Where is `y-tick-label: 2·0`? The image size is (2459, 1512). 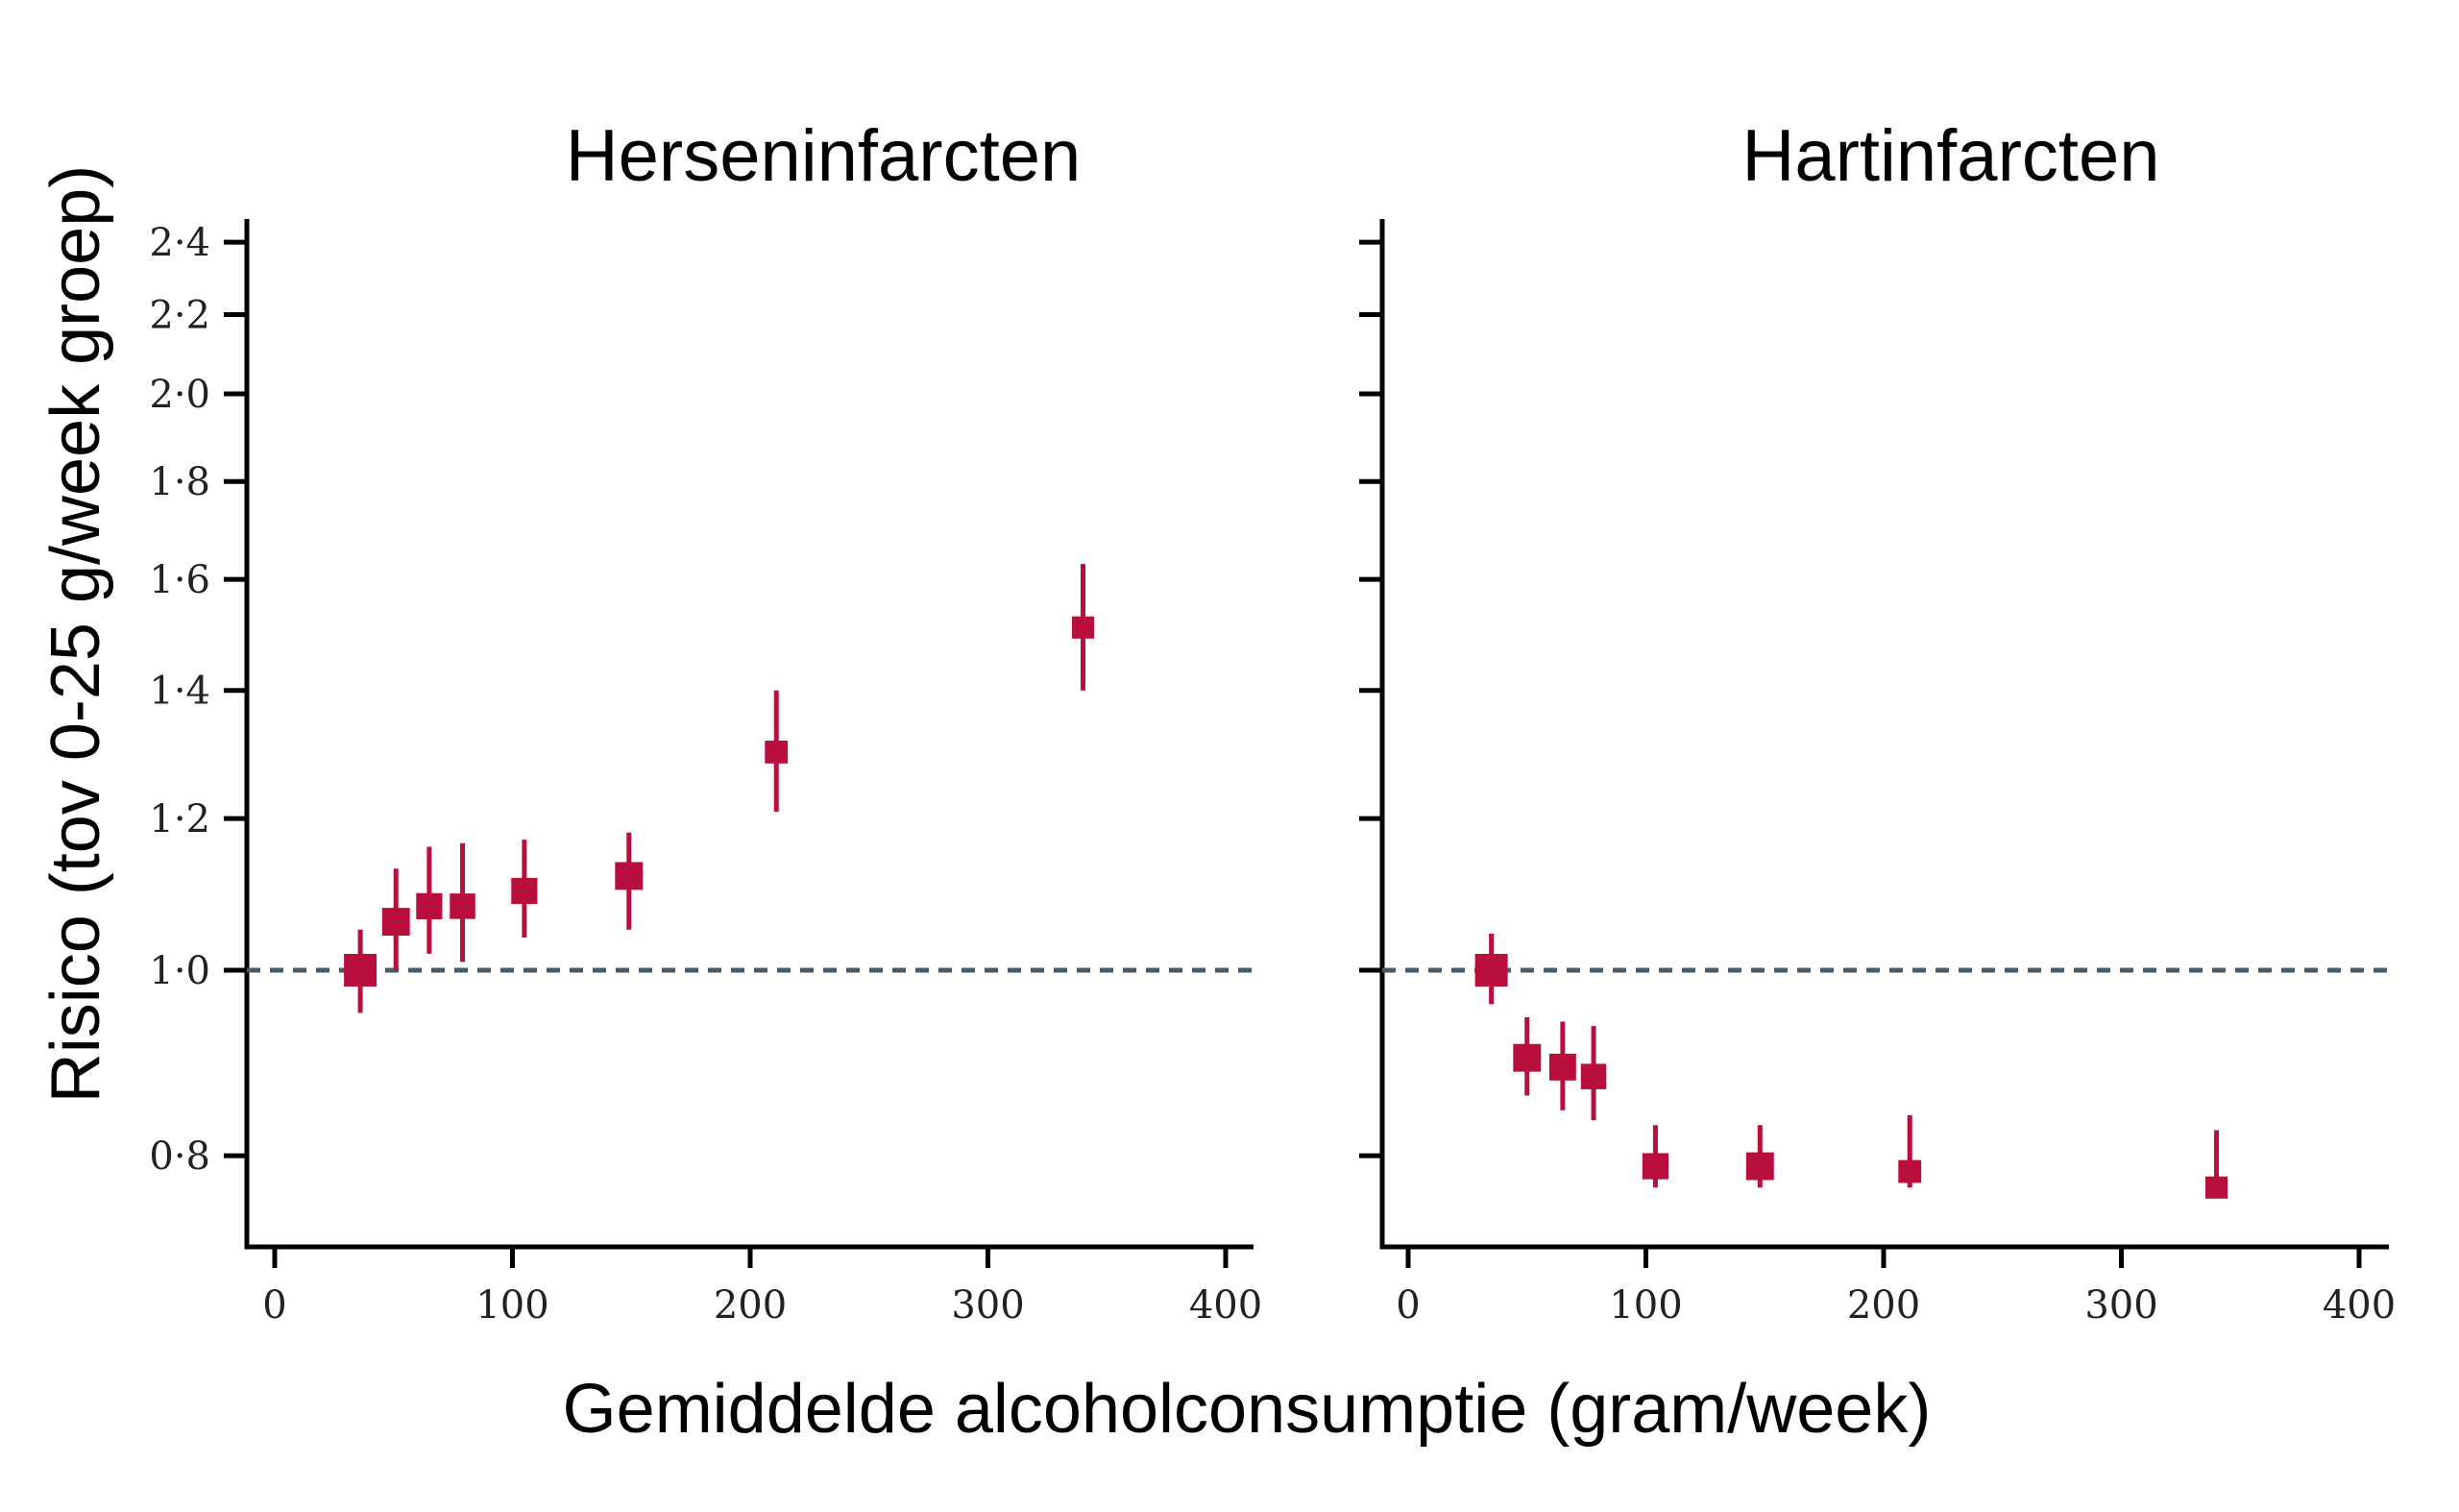
y-tick-label: 2·0 is located at coordinates (179, 395).